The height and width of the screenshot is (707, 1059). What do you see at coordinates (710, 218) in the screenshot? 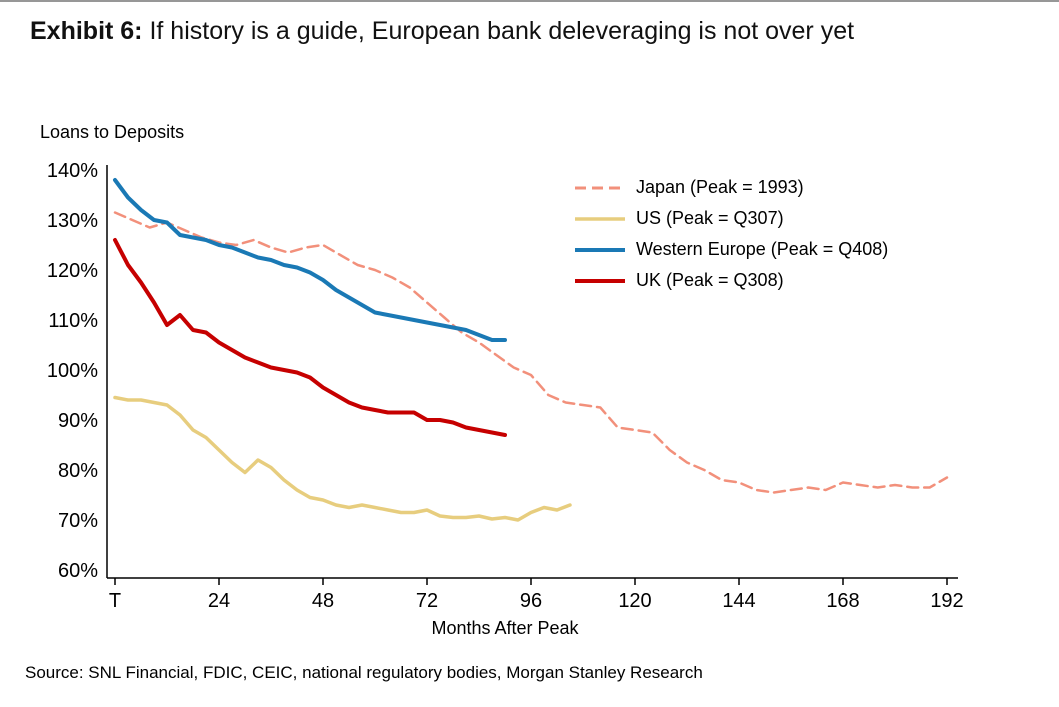
I see `legend-label-us: US (Peak = Q307)` at bounding box center [710, 218].